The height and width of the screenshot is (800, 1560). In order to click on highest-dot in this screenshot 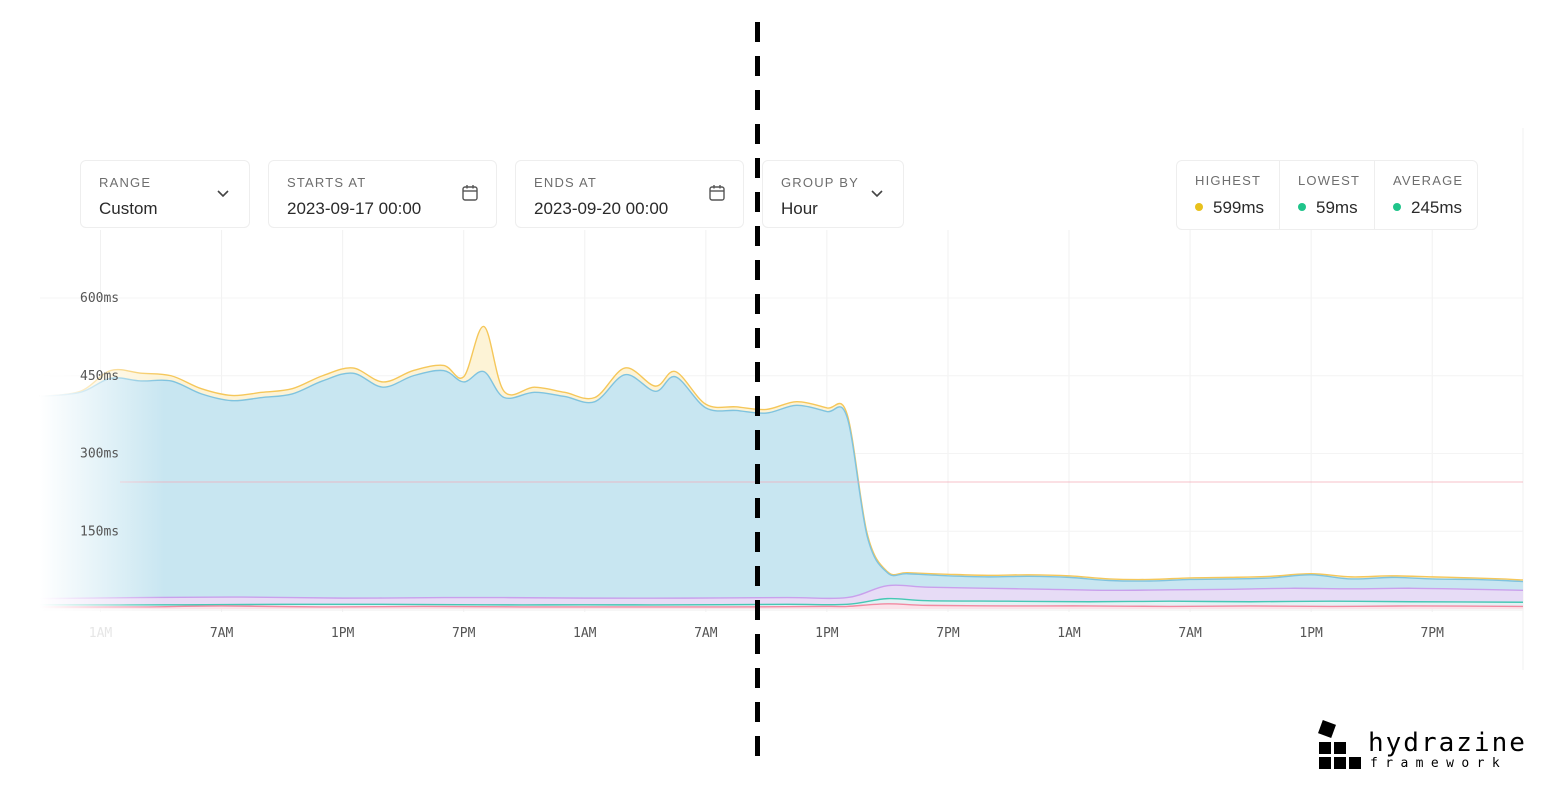, I will do `click(1199, 207)`.